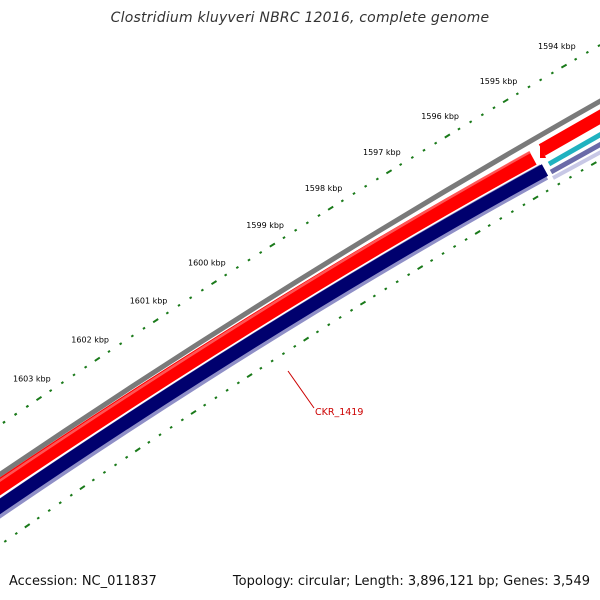 Image resolution: width=600 pixels, height=600 pixels. Describe the element at coordinates (149, 301) in the screenshot. I see `kbp-scale-label: 1601 kbp` at that location.